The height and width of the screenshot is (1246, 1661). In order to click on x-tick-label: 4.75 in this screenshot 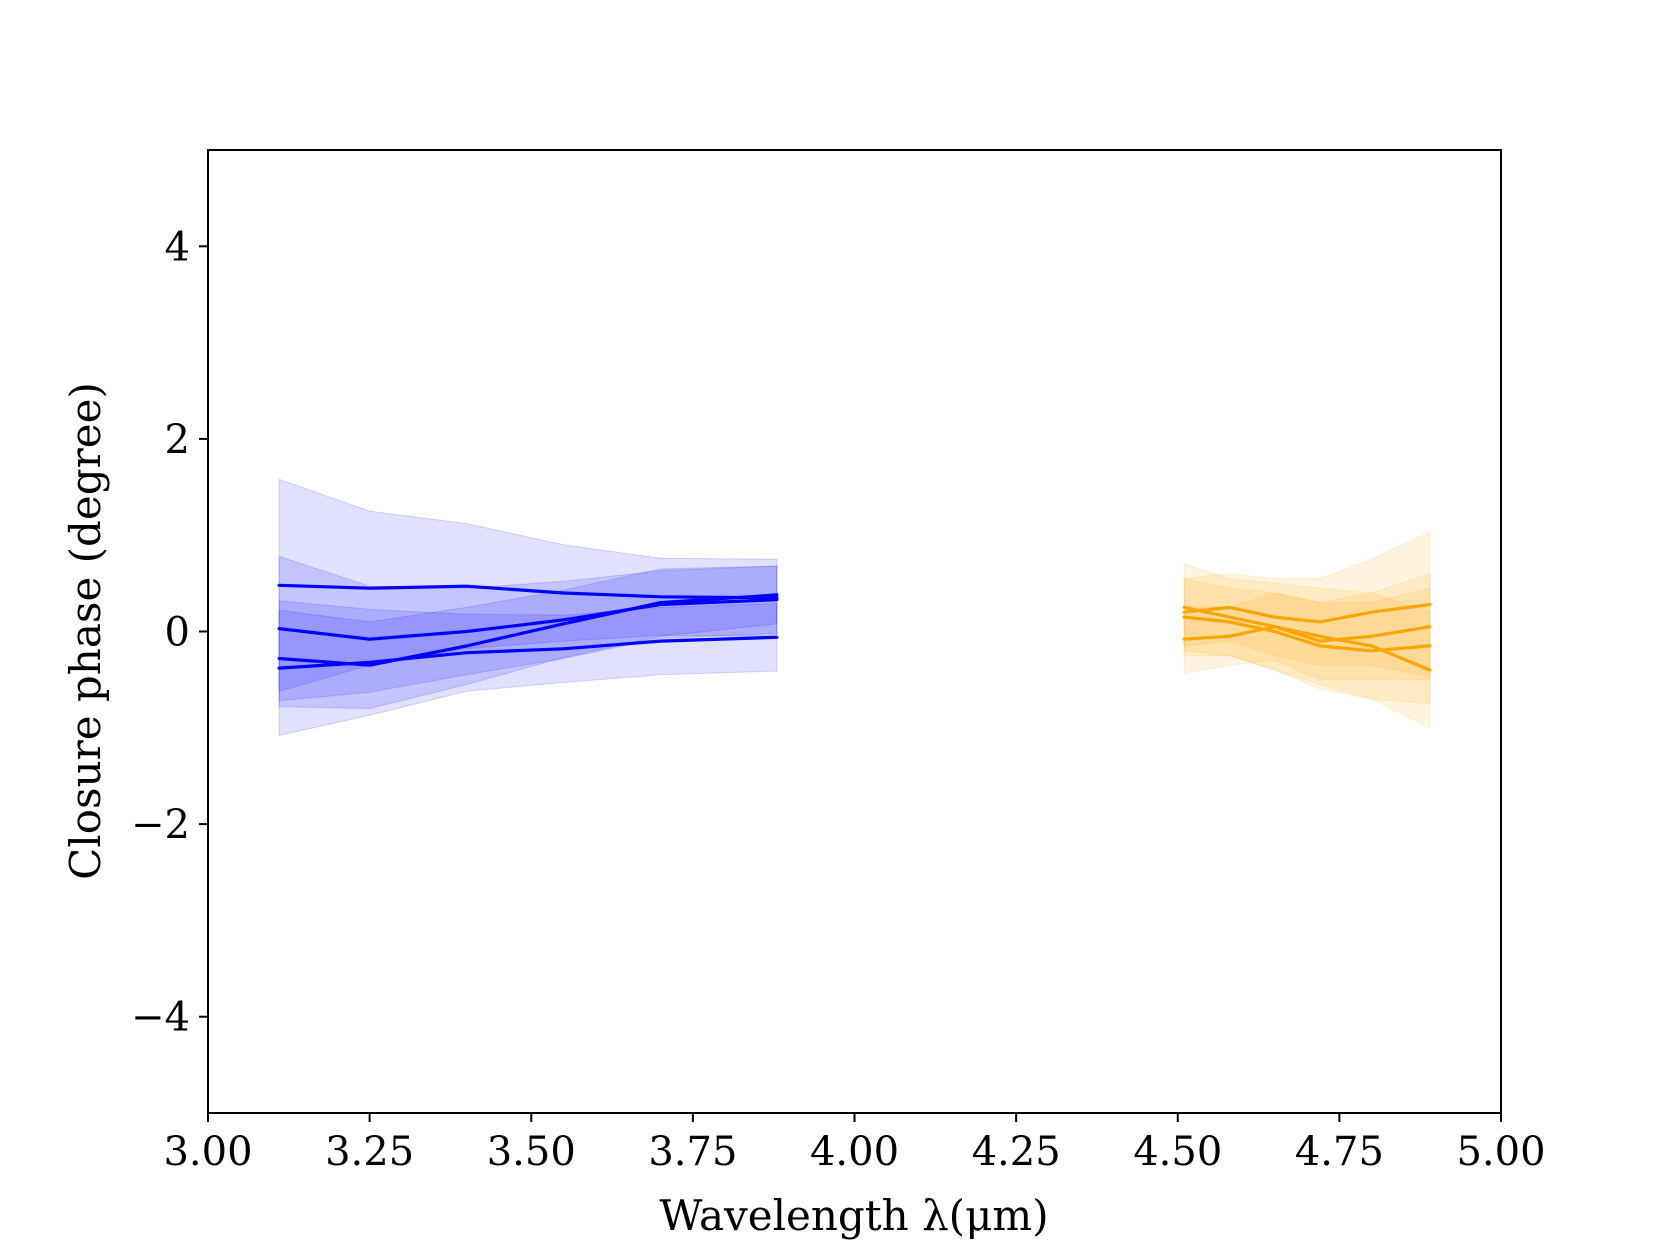, I will do `click(1339, 1152)`.